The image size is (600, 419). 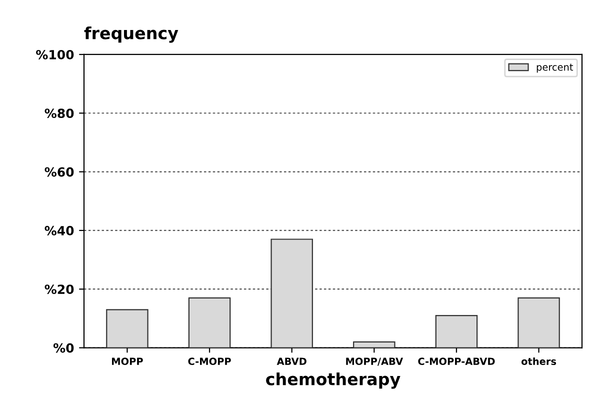 What do you see at coordinates (555, 68) in the screenshot?
I see `legend-label: percent` at bounding box center [555, 68].